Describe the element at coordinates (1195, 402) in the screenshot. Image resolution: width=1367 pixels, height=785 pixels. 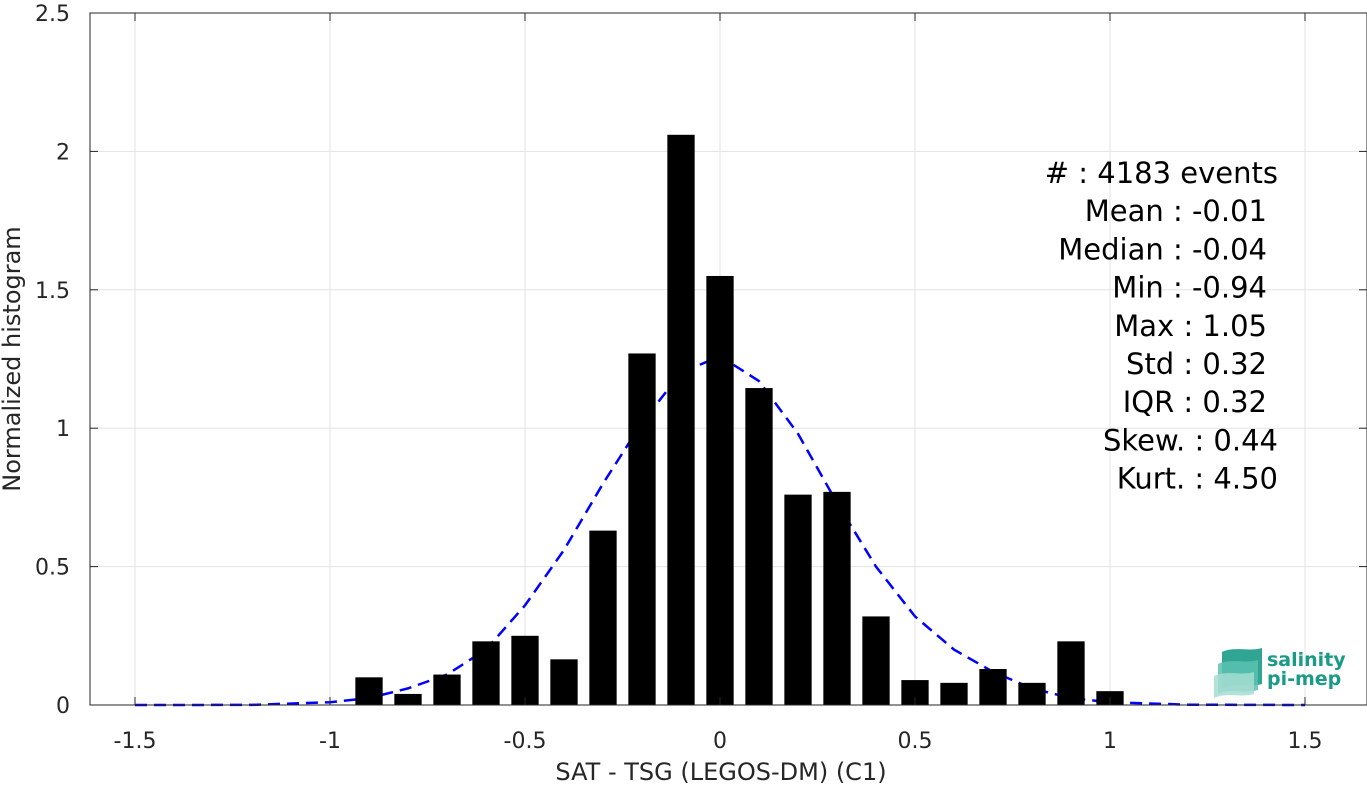
I see `stat-line: IQR : 0.32` at that location.